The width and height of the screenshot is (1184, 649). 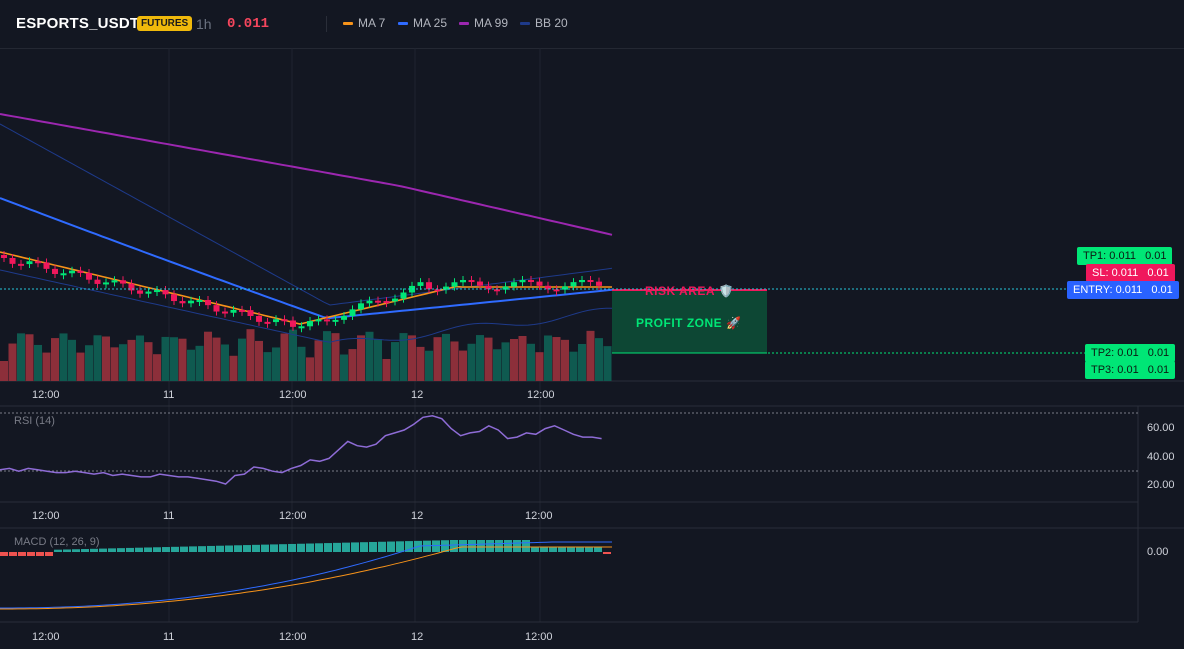 I want to click on rsi-tick: 20.00, so click(x=1161, y=485).